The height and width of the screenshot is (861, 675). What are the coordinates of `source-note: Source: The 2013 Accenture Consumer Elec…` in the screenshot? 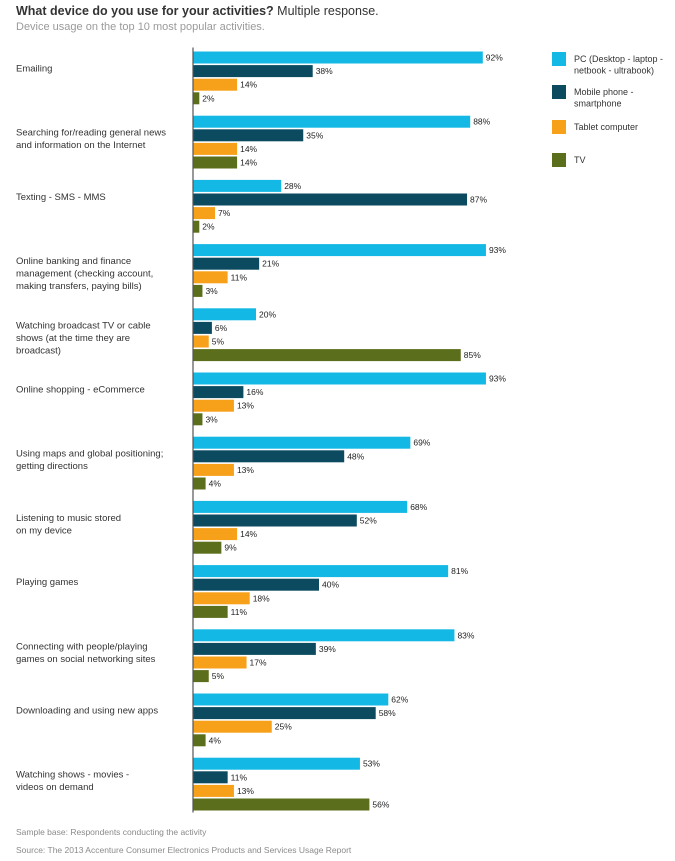 It's located at (184, 850).